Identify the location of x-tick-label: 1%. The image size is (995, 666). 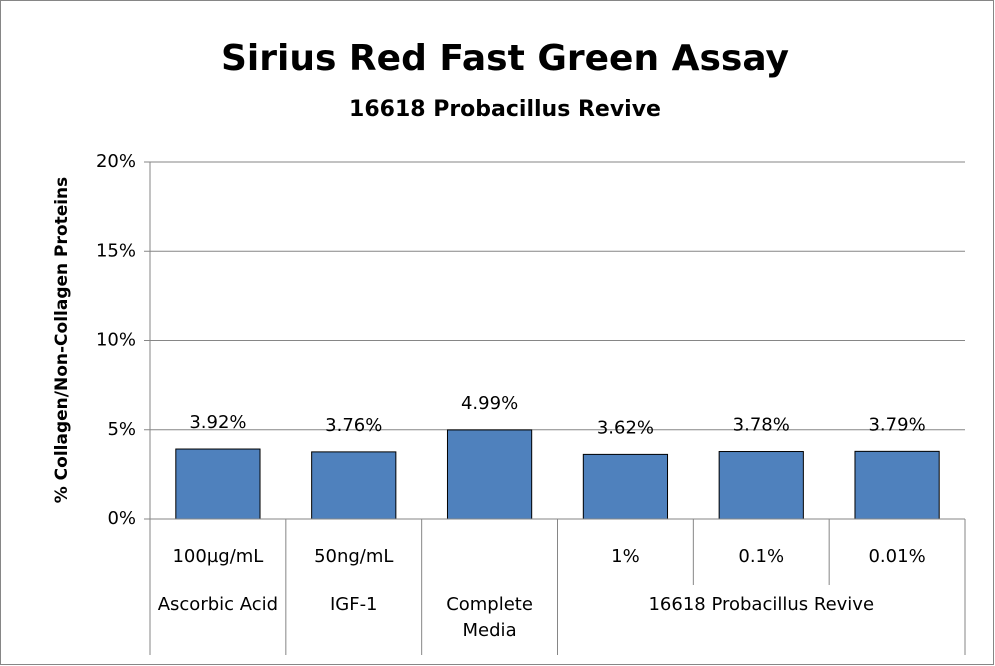
(625, 556).